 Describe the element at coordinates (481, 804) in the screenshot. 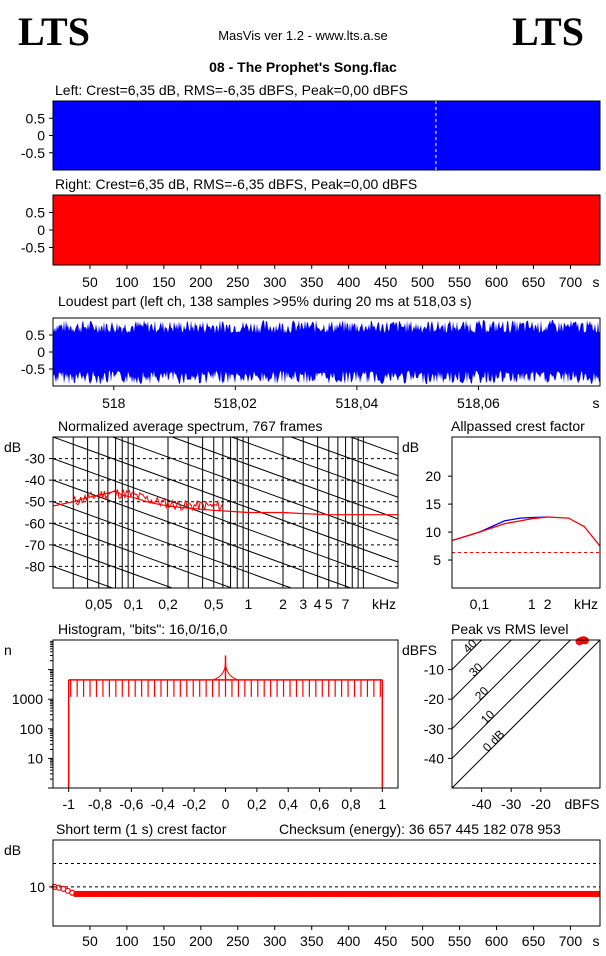

I see `peak-rms-xtick-label: -40` at that location.